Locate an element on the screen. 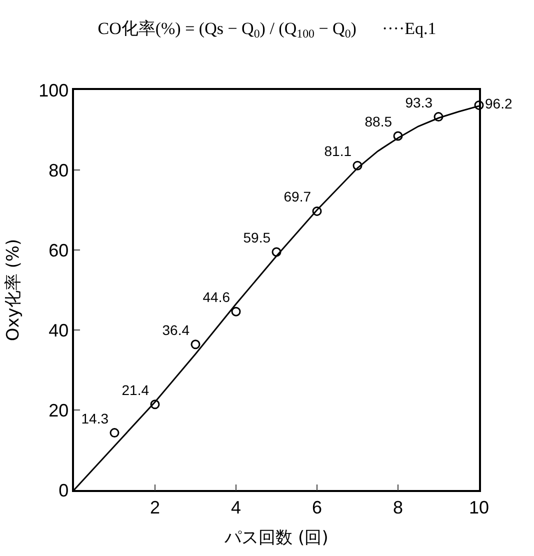  data-label: 93.3 is located at coordinates (419, 102).